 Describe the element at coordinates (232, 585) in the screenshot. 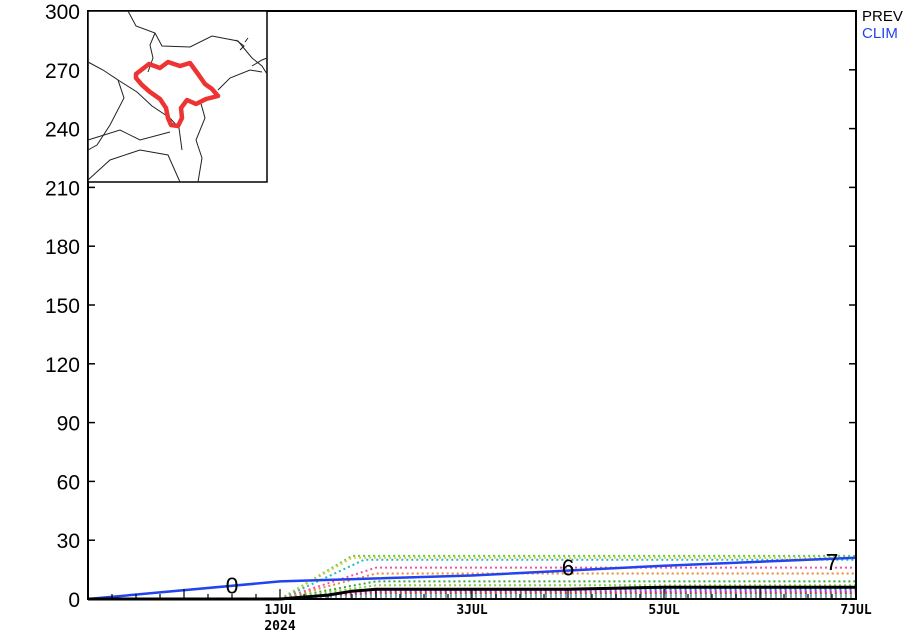

I see `chart-annotation-label: 0` at that location.